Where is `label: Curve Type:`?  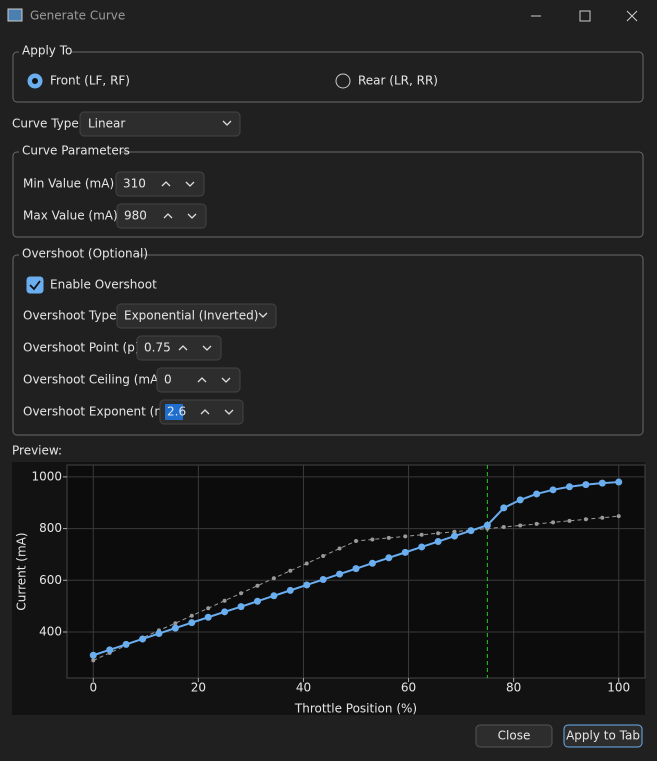
label: Curve Type: is located at coordinates (47, 124).